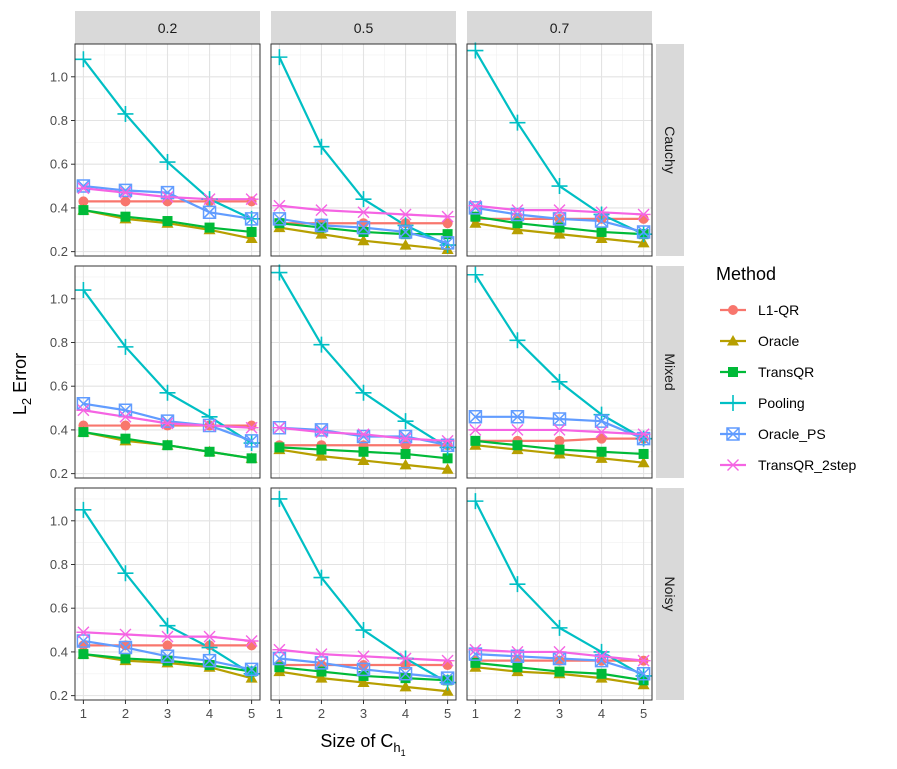  I want to click on legend-item-transqr-2step: TransQR_2step, so click(788, 465).